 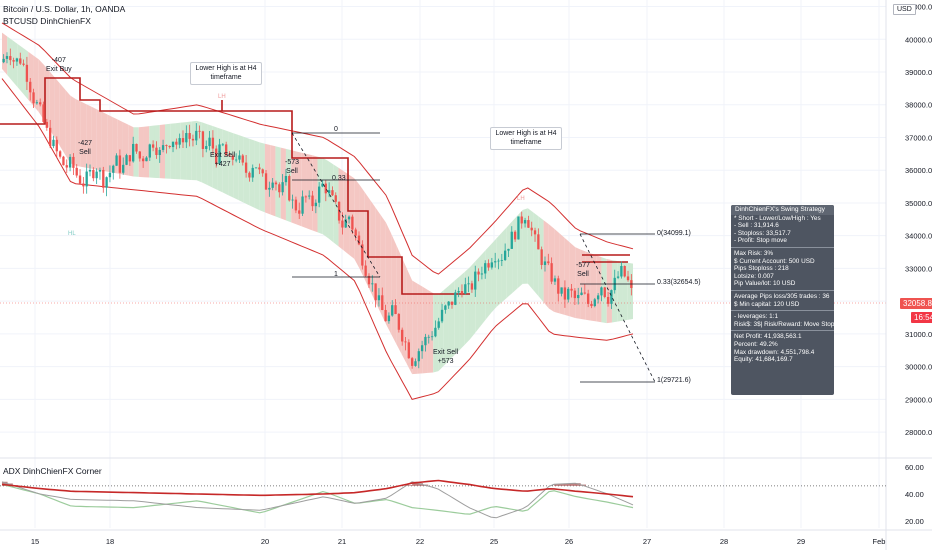 I want to click on info-line: Lotsize: 0.007, so click(x=754, y=276).